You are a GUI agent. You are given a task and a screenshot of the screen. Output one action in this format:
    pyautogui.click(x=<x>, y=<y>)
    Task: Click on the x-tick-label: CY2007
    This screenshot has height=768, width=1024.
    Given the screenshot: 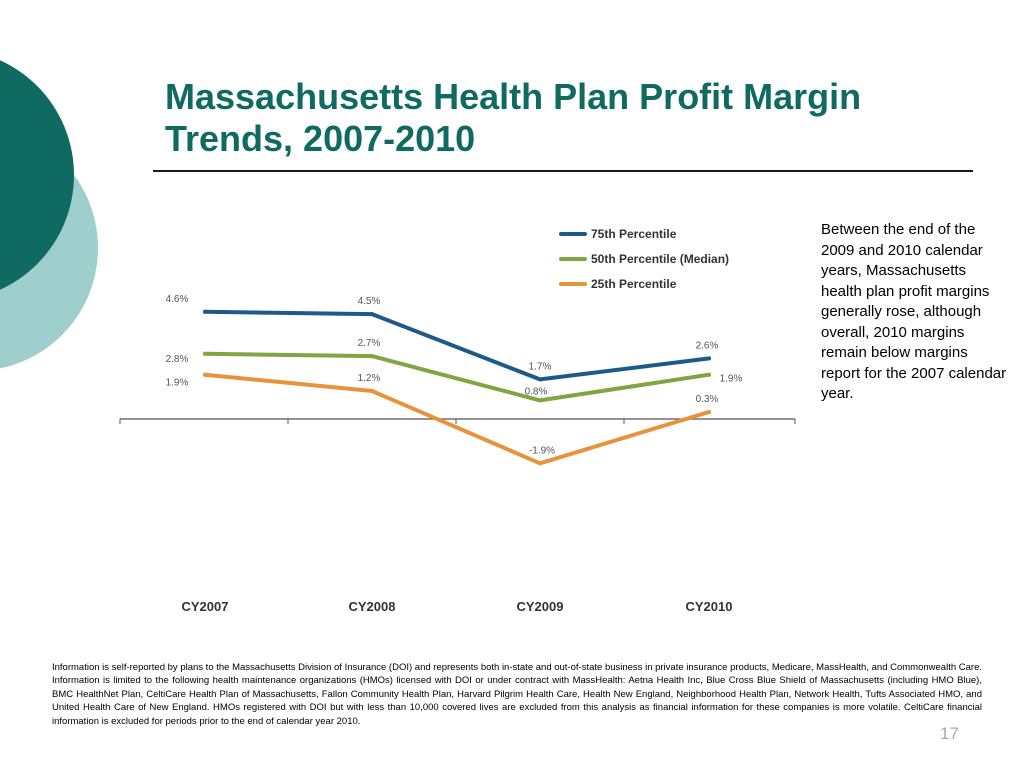 What is the action you would take?
    pyautogui.click(x=205, y=606)
    